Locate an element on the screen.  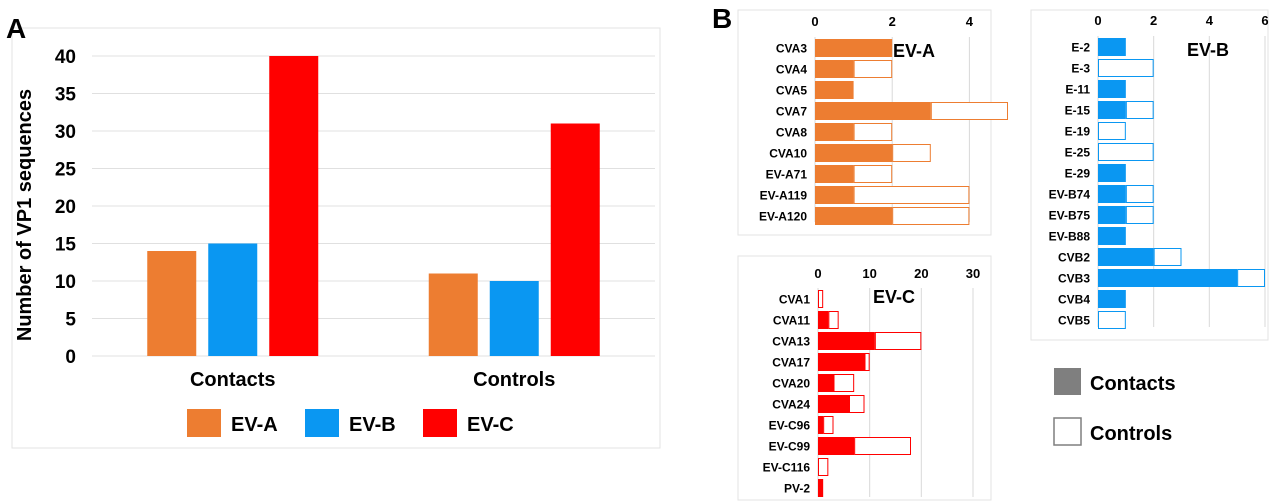
category-label: CVA20 is located at coordinates (791, 384).